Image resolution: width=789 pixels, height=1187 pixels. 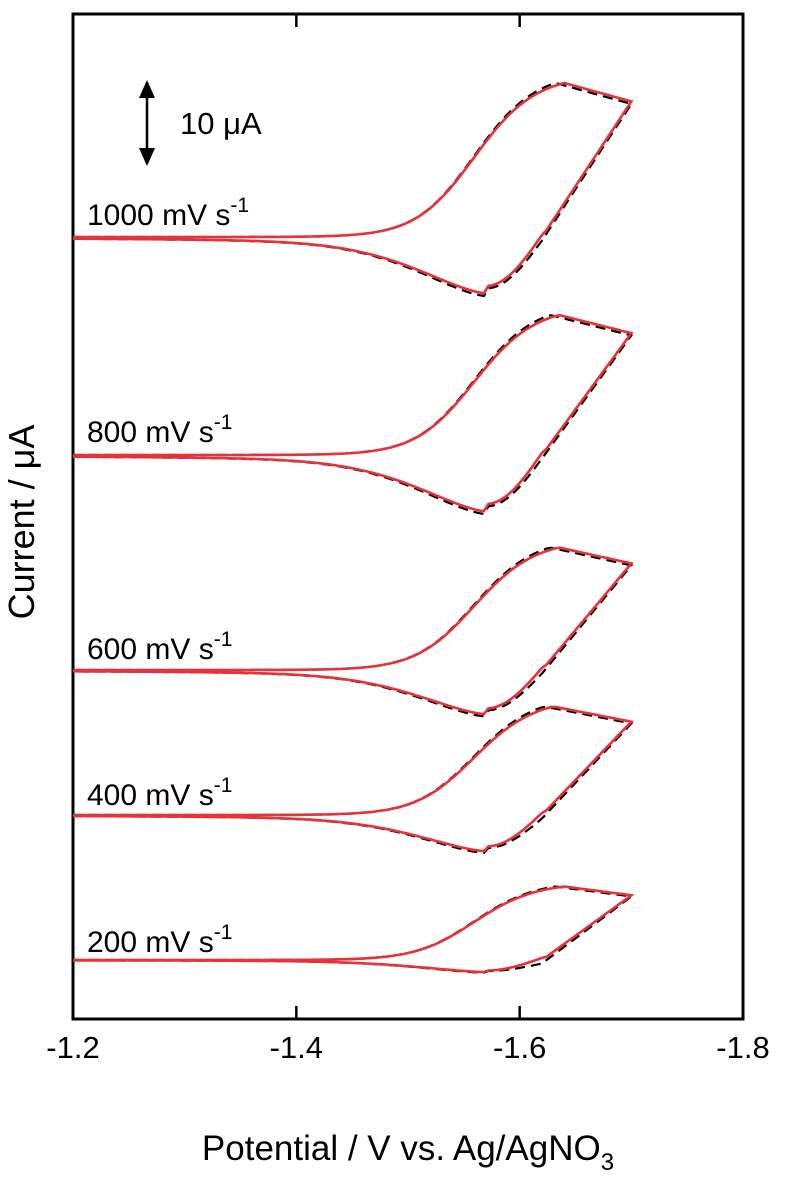 What do you see at coordinates (401, 1148) in the screenshot?
I see `x-axis-label-main: Potential / V vs. Ag/AgNO` at bounding box center [401, 1148].